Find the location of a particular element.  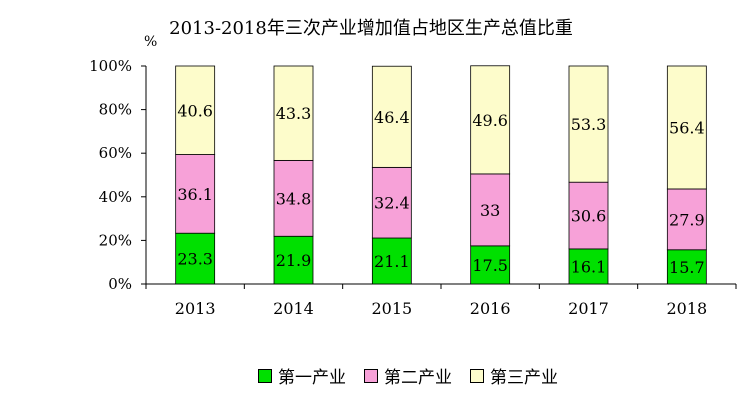

y-tick-label: 40% is located at coordinates (115, 197).